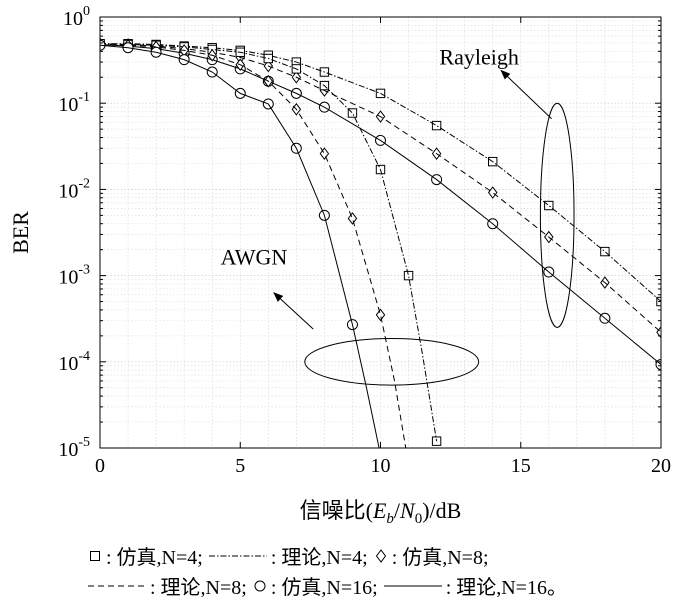  What do you see at coordinates (478, 56) in the screenshot?
I see `rayleigh-label: Rayleigh` at bounding box center [478, 56].